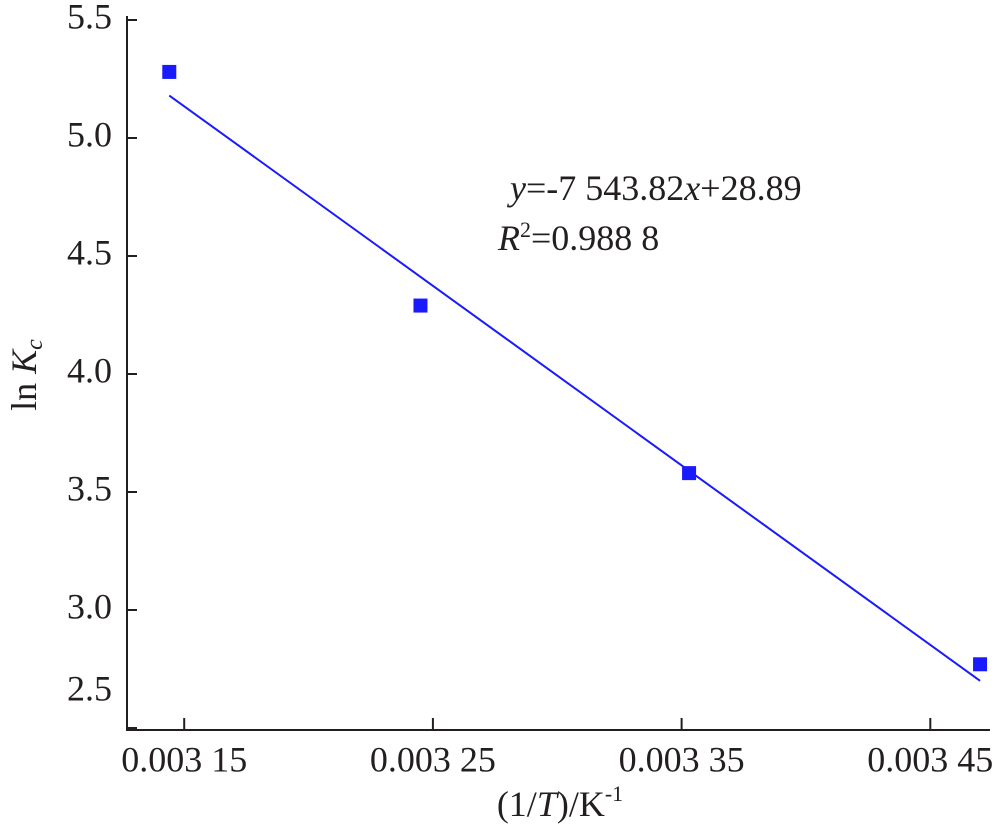 The height and width of the screenshot is (833, 1000). What do you see at coordinates (682, 759) in the screenshot?
I see `x-tick-label: 0.003 35` at bounding box center [682, 759].